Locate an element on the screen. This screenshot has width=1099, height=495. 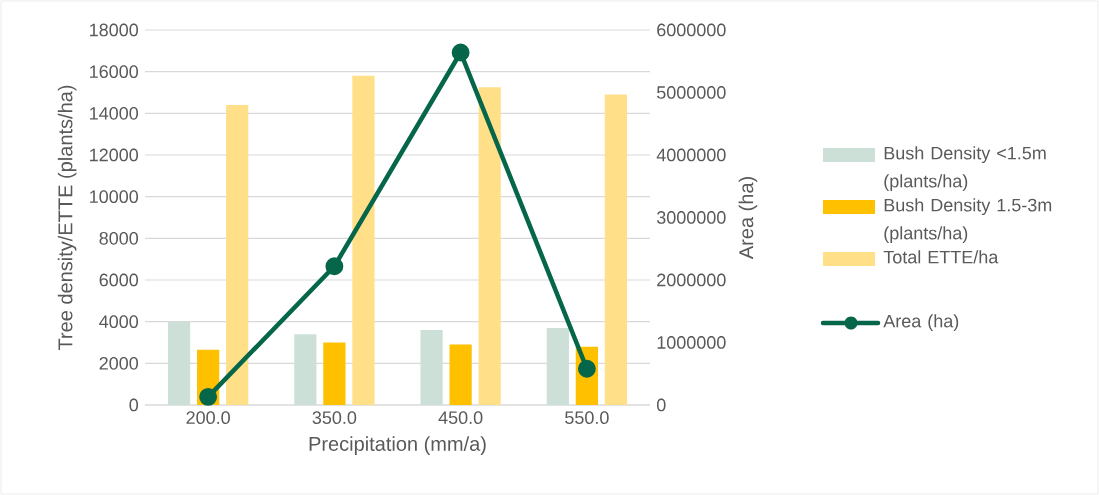
y-tick-label: 16000 is located at coordinates (114, 72).